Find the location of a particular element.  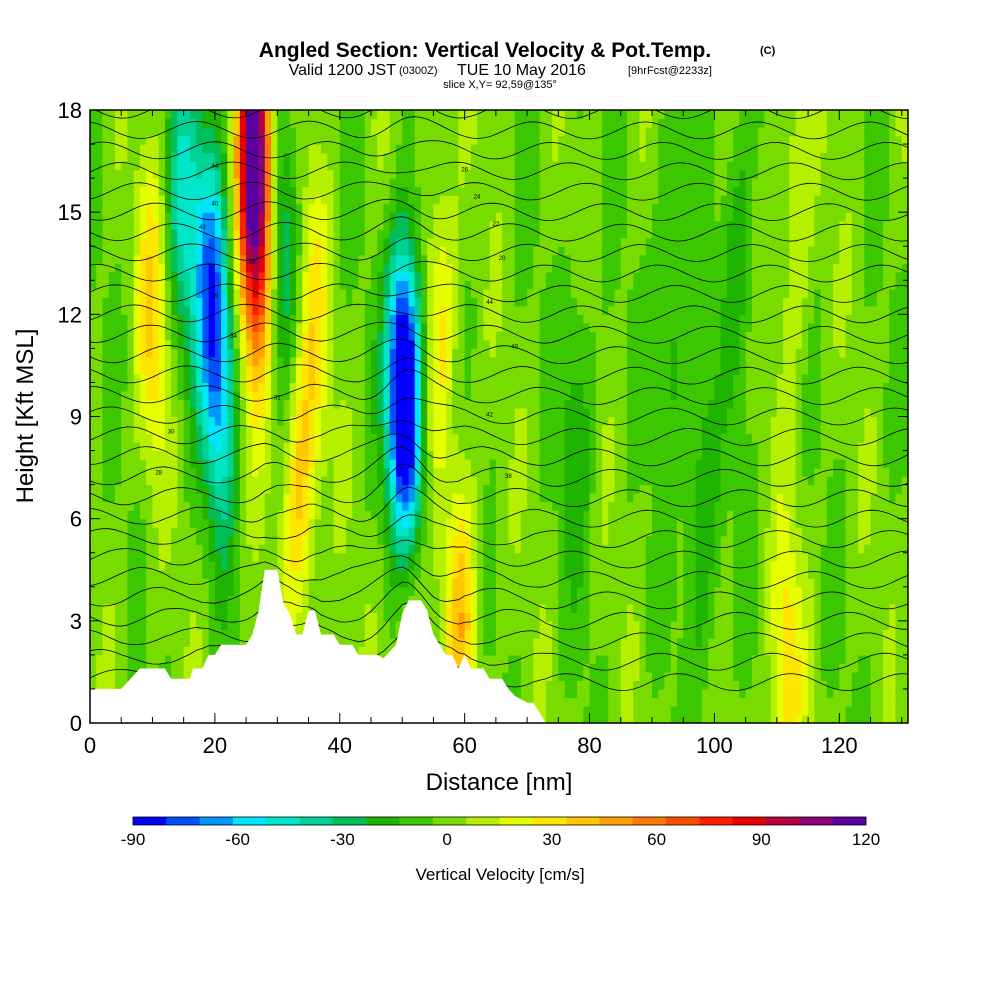

y-tick-label: 18 is located at coordinates (70, 110).